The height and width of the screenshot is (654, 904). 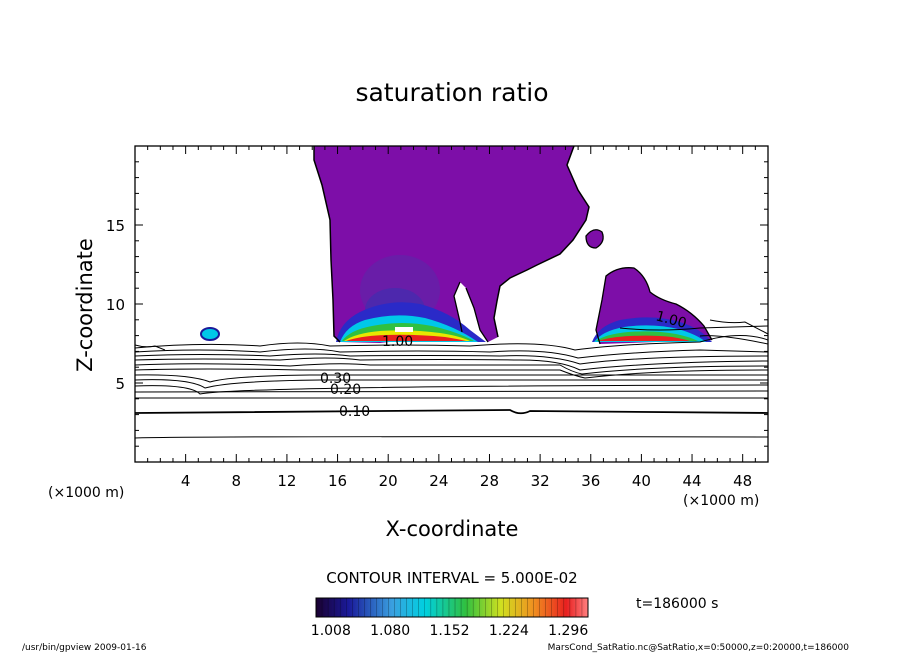 I want to click on contour-label: 0.20, so click(x=345, y=390).